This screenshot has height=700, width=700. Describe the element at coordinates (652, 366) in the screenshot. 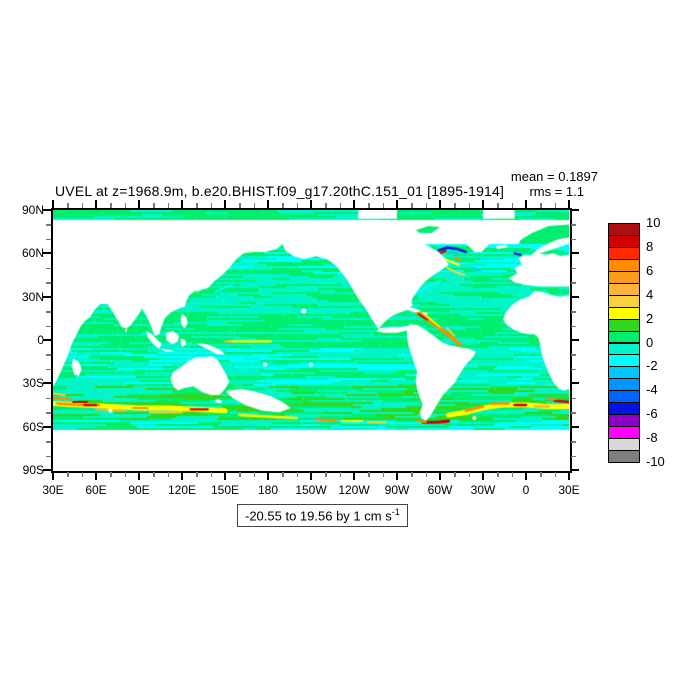

I see `colorbar-tick-label: -2` at that location.